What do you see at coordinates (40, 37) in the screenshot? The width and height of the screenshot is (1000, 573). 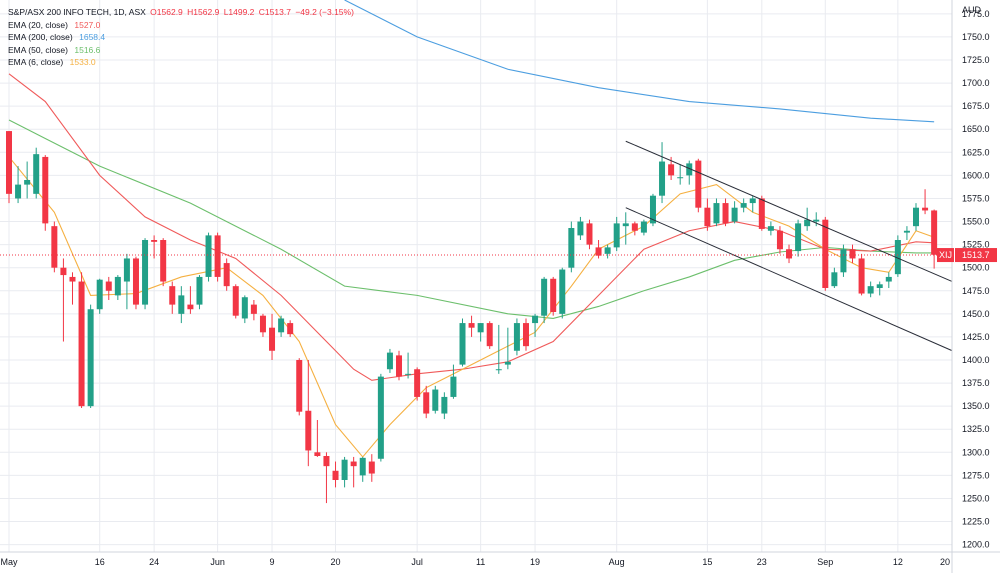 I see `indicator-label: EMA (200, close)` at bounding box center [40, 37].